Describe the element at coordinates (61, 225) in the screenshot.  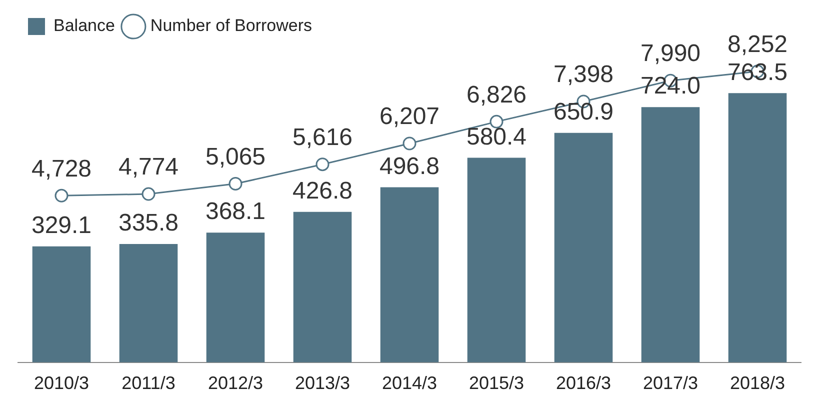
I see `data-label: 329.1` at that location.